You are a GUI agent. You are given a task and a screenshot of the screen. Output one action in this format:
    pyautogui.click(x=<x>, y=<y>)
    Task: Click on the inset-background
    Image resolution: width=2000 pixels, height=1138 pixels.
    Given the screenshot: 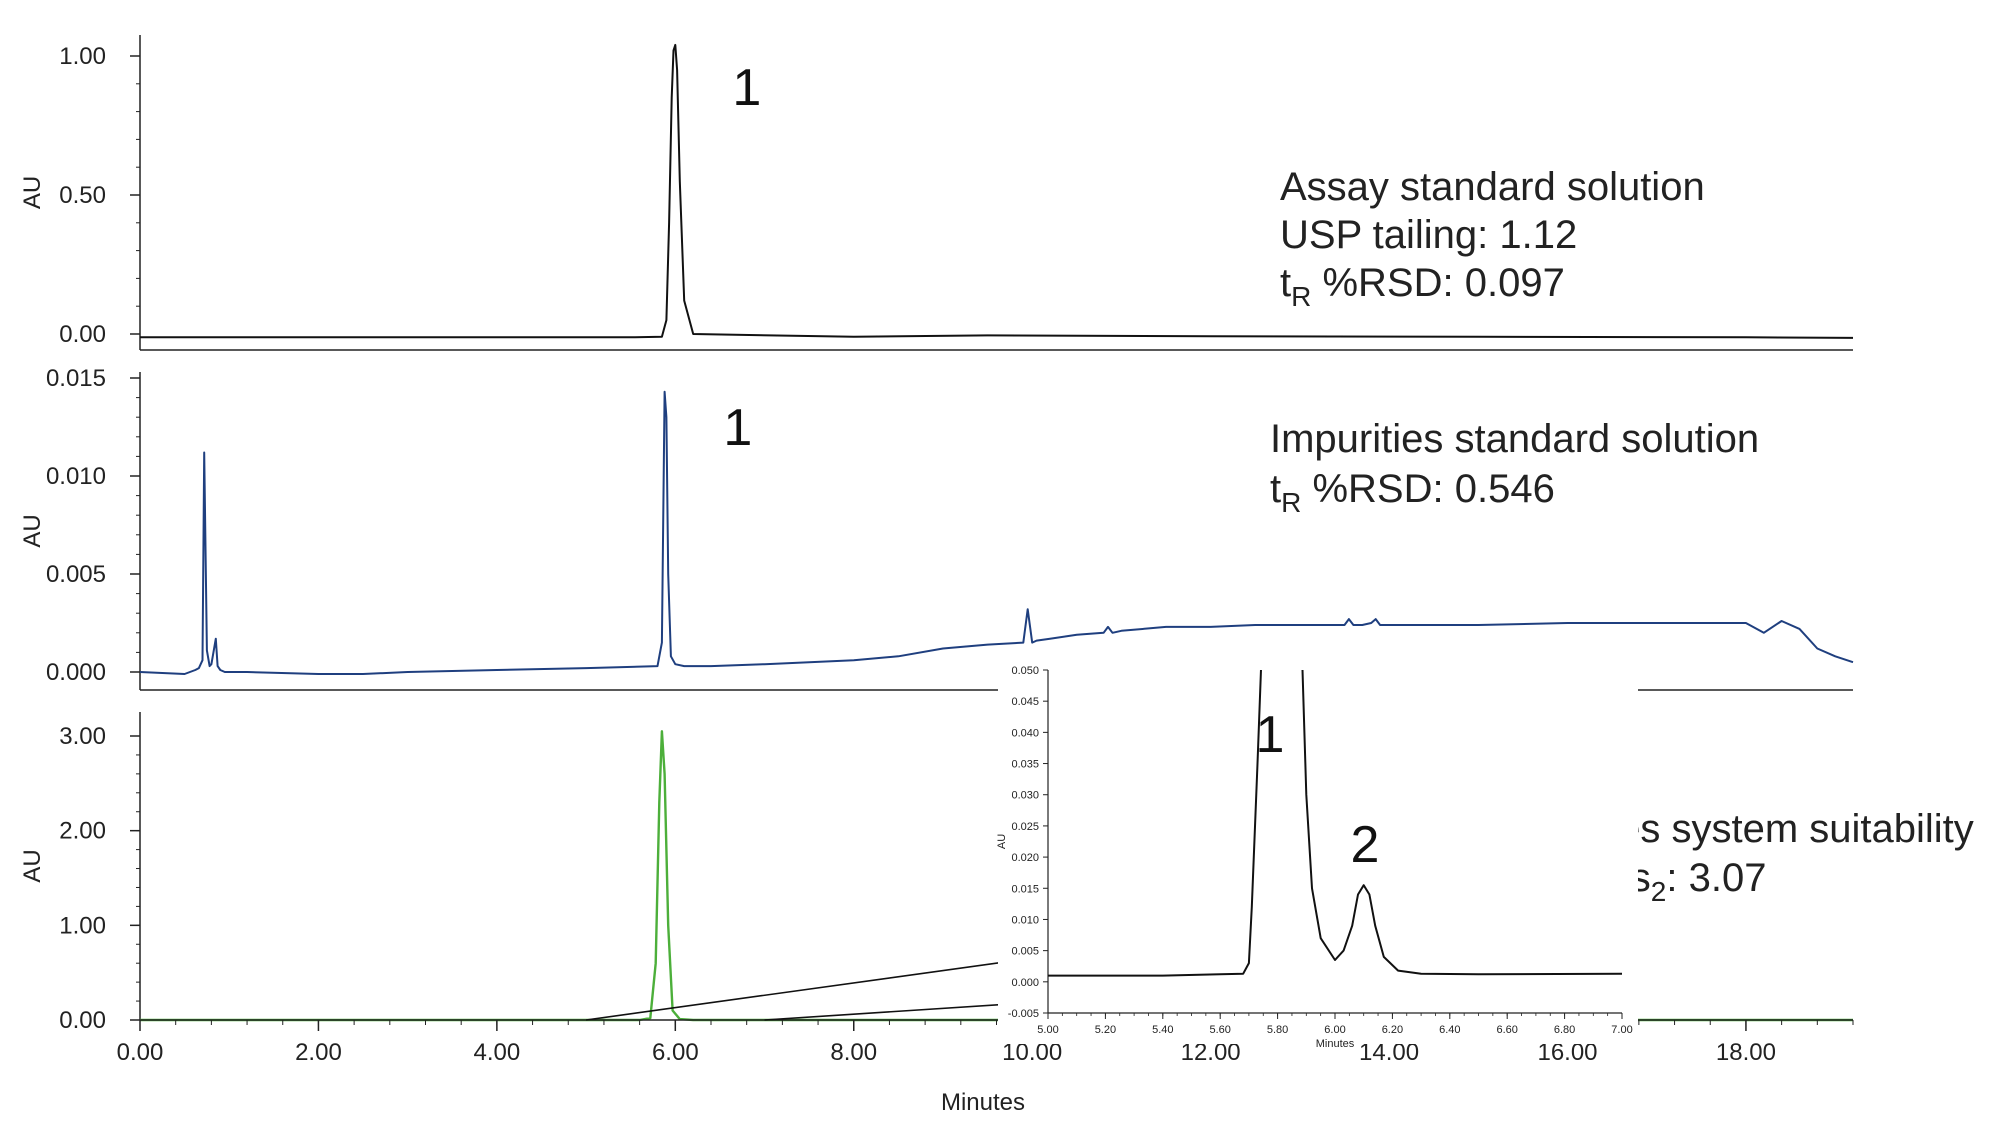 What is the action you would take?
    pyautogui.click(x=1318, y=854)
    